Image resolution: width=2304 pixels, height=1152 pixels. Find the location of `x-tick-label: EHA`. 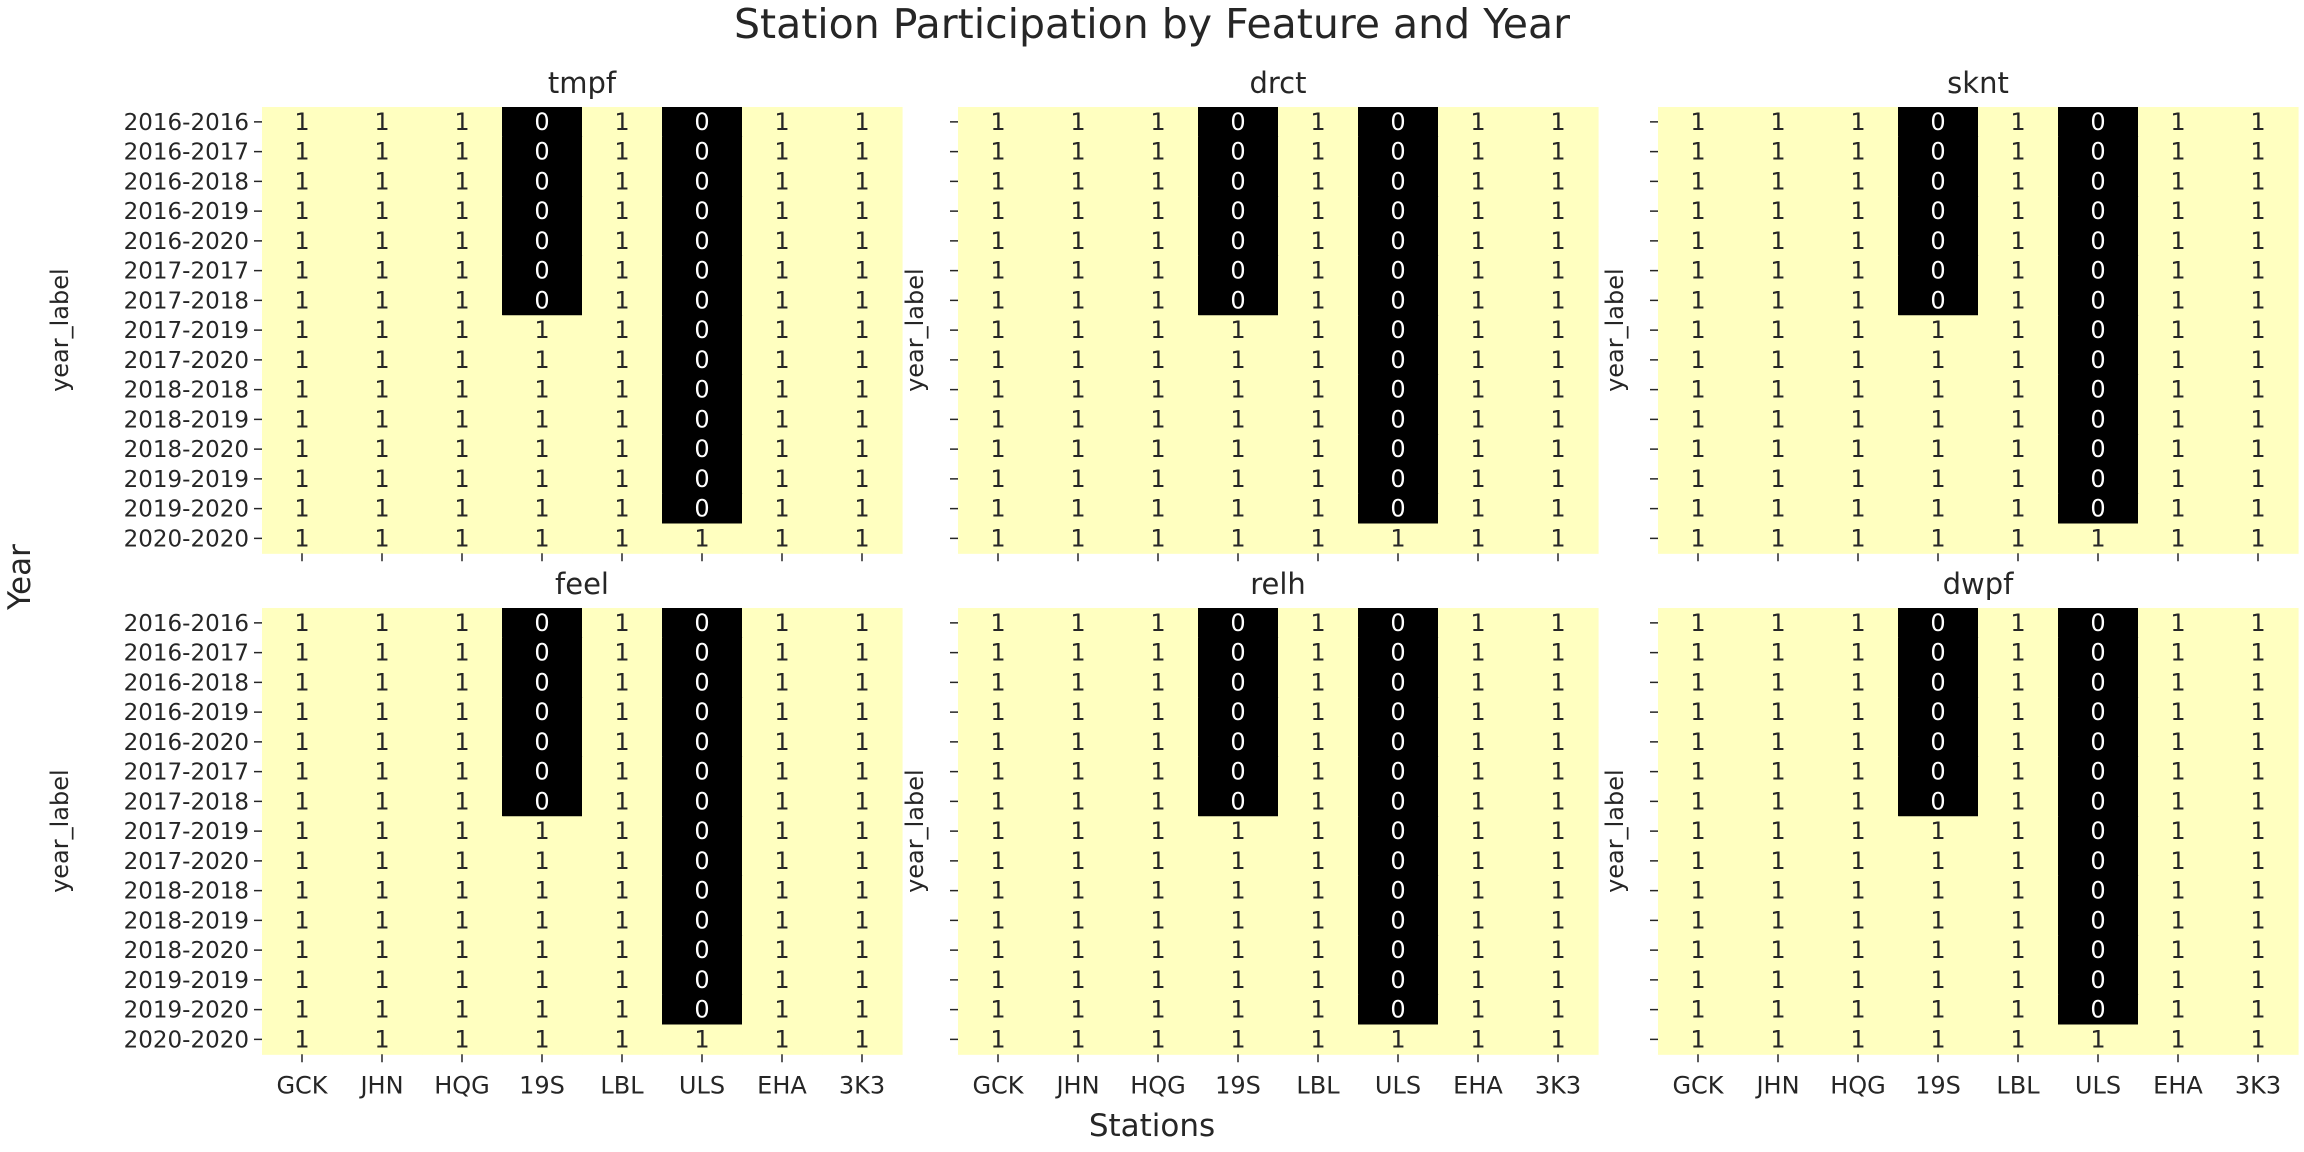

x-tick-label: EHA is located at coordinates (1478, 1085).